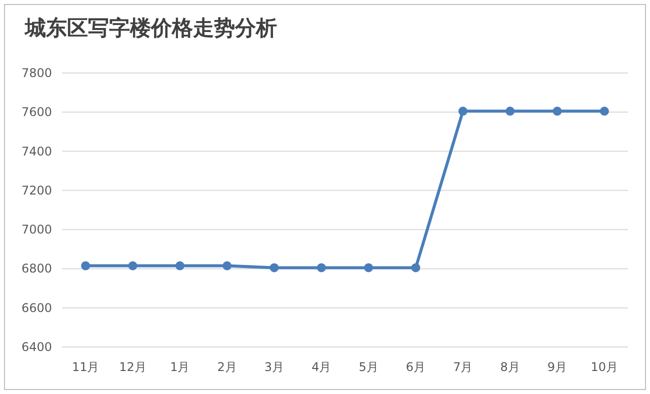  I want to click on x-tick-label: 6月, so click(416, 367).